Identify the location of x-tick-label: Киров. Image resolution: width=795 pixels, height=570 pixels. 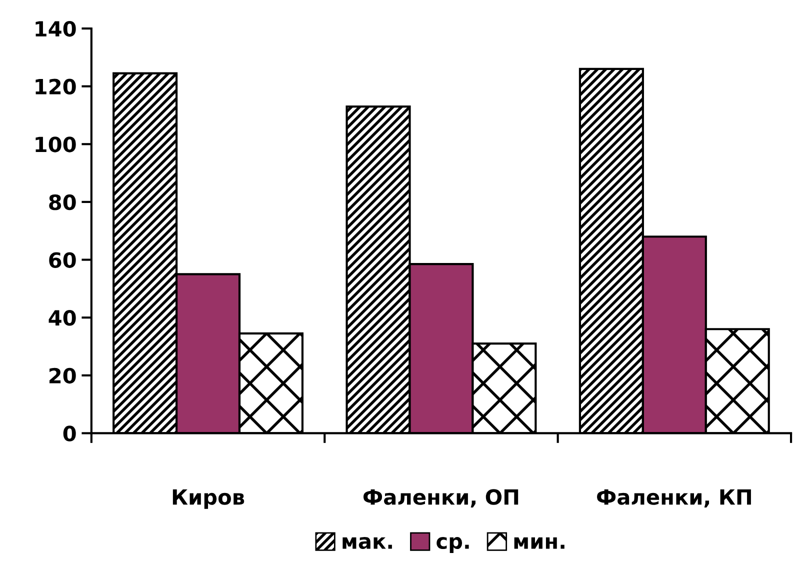
(208, 499).